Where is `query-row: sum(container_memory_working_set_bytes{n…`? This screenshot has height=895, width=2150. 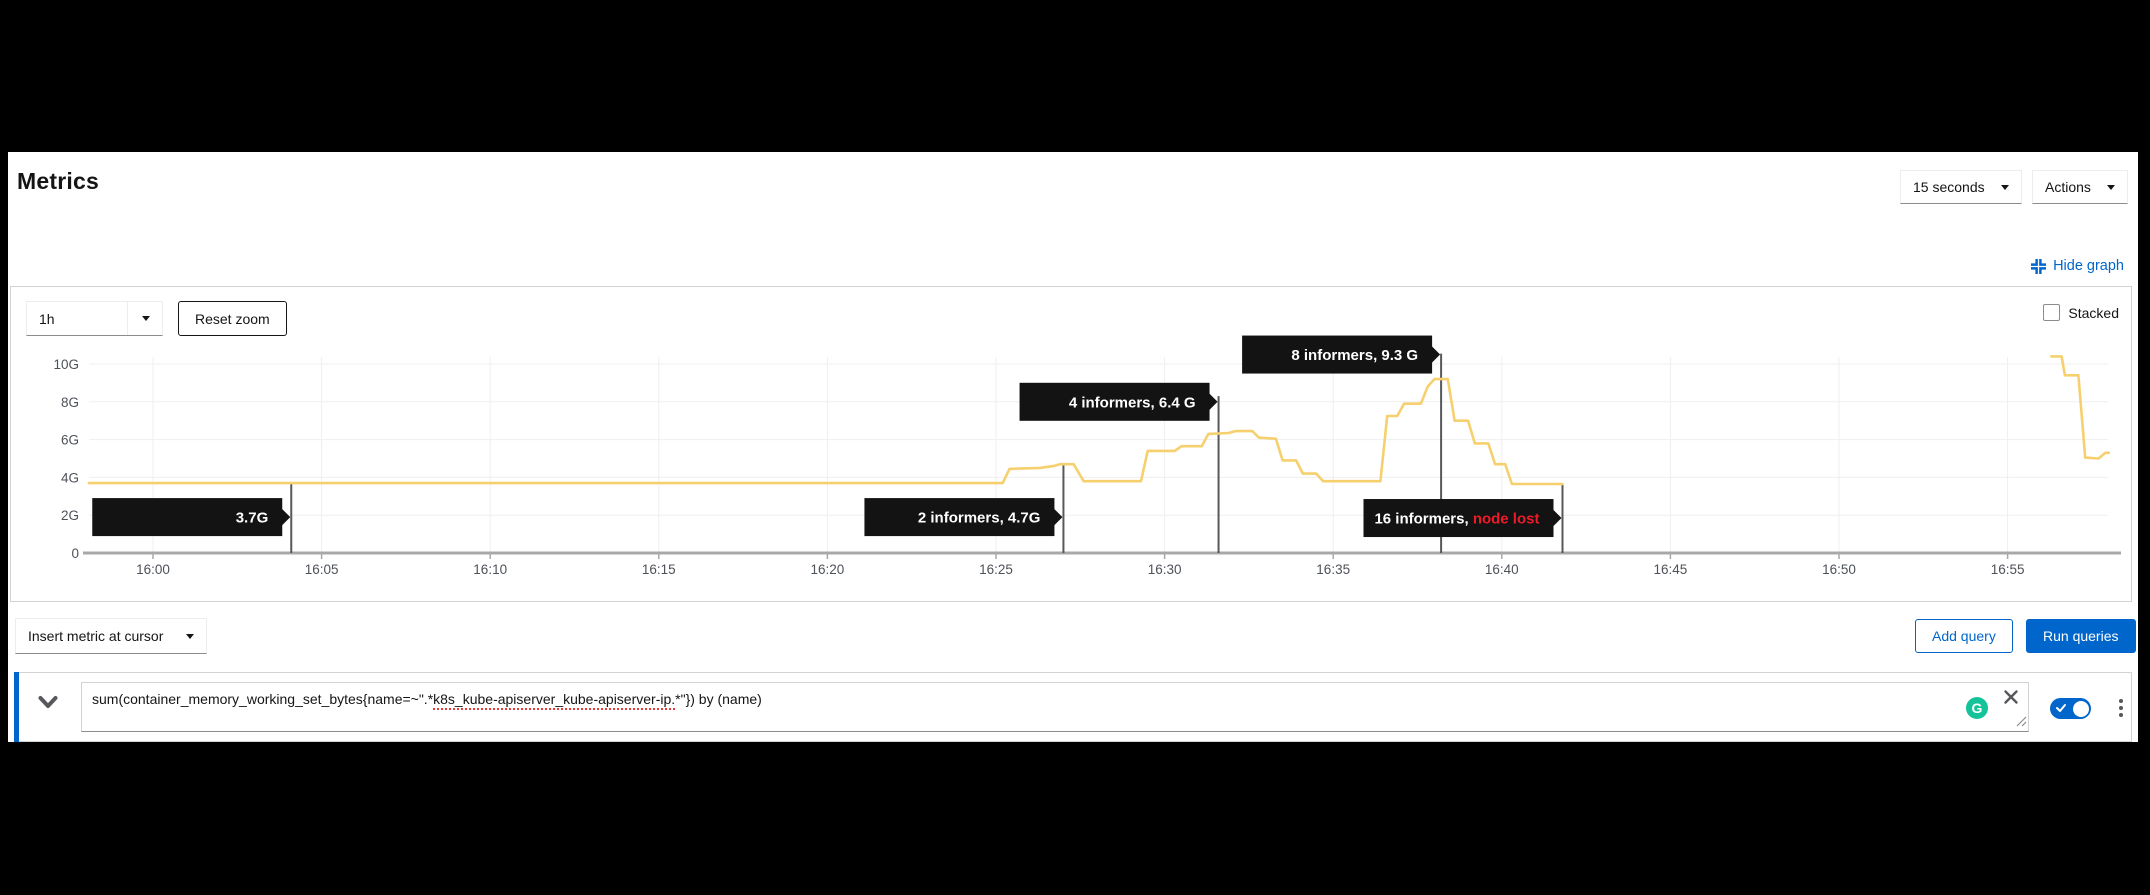 query-row: sum(container_memory_working_set_bytes{n… is located at coordinates (1073, 707).